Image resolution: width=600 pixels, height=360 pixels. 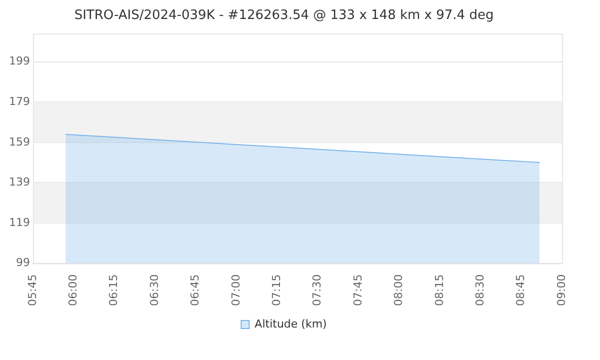 What do you see at coordinates (357, 290) in the screenshot?
I see `x-tick-label: 07:45` at bounding box center [357, 290].